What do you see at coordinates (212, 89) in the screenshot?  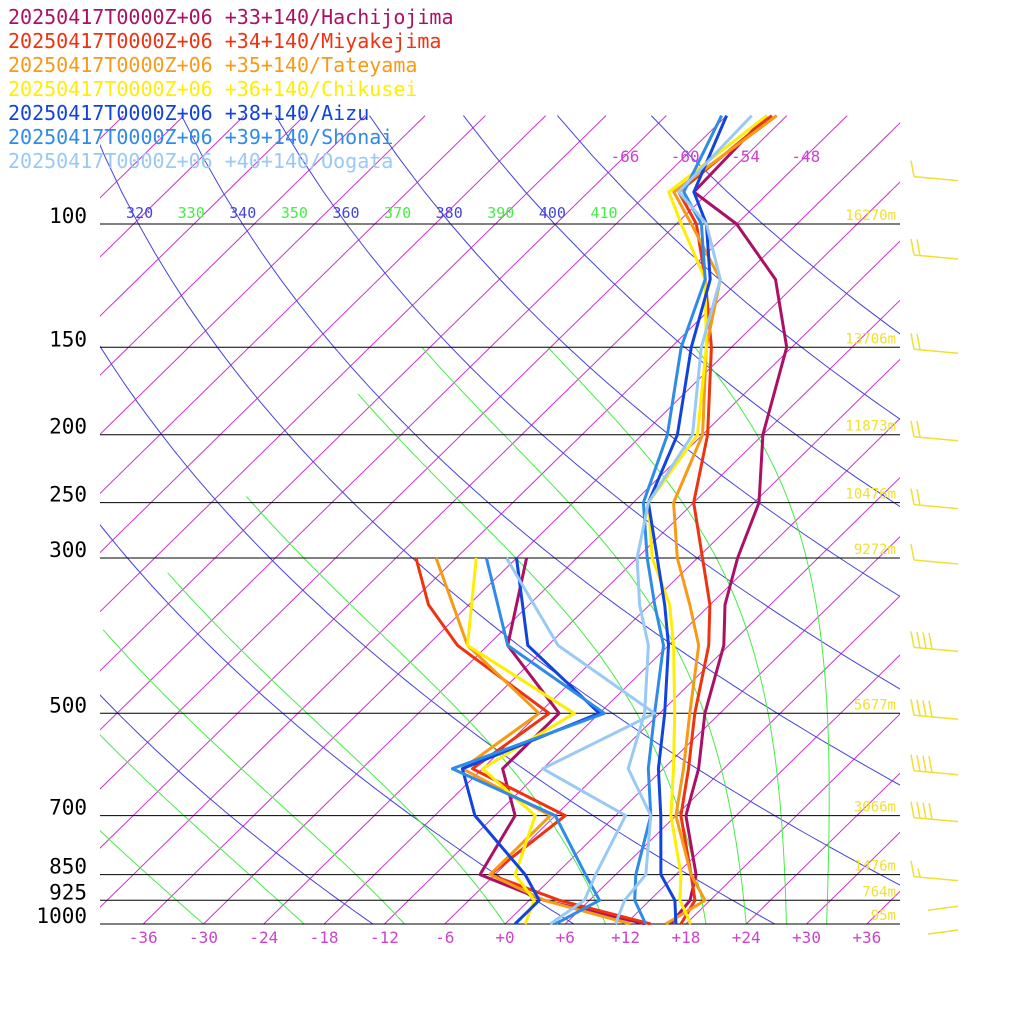 I see `legend-entry: 20250417T0000Z+06 +36+140/Chikusei` at bounding box center [212, 89].